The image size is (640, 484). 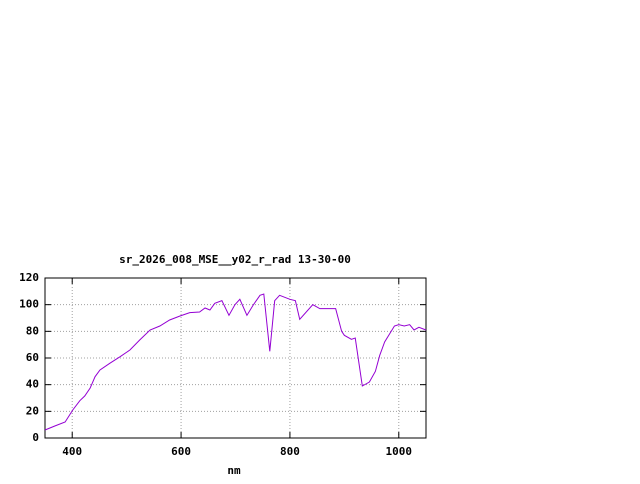 What do you see at coordinates (32, 410) in the screenshot?
I see `y-tick-label: 20` at bounding box center [32, 410].